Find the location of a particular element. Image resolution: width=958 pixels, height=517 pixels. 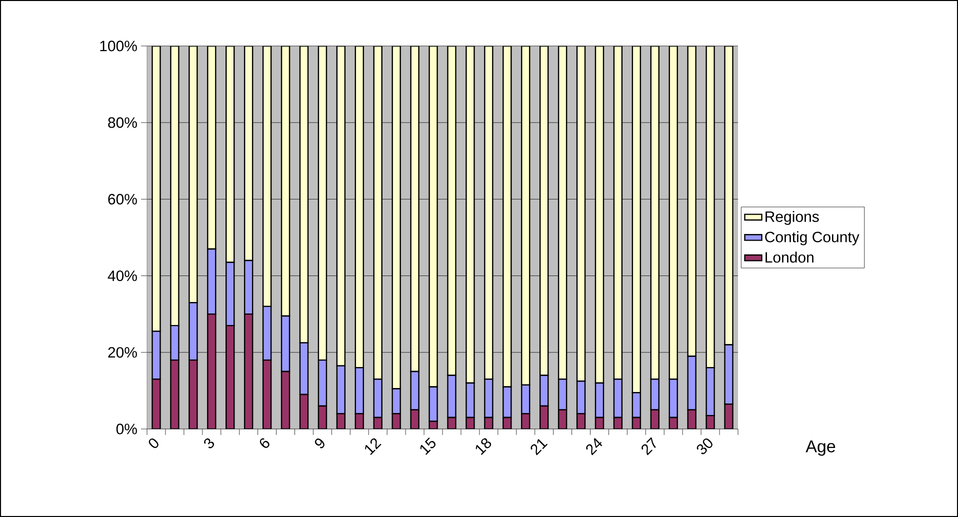

y-tick-label: 60% is located at coordinates (122, 199).